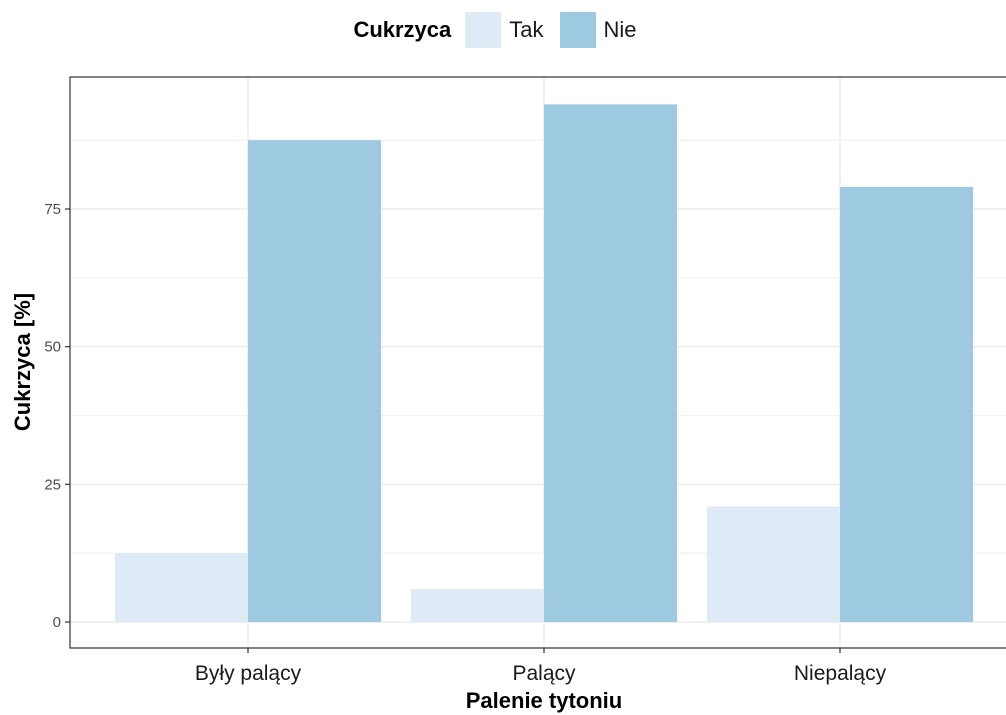  I want to click on legend-item-nie: Nie, so click(598, 30).